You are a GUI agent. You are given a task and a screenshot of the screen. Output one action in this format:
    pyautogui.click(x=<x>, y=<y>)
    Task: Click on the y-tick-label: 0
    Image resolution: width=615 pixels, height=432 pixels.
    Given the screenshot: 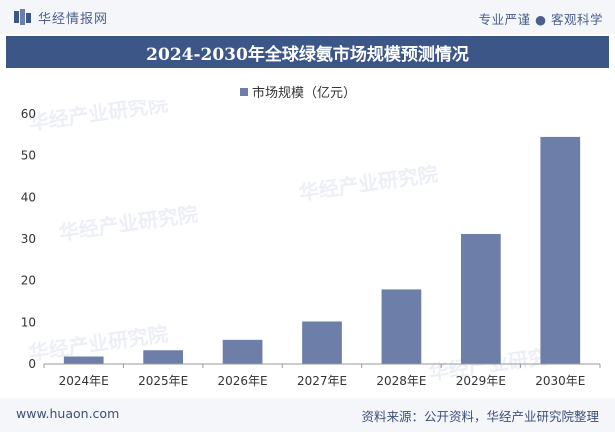 What is the action you would take?
    pyautogui.click(x=32, y=364)
    